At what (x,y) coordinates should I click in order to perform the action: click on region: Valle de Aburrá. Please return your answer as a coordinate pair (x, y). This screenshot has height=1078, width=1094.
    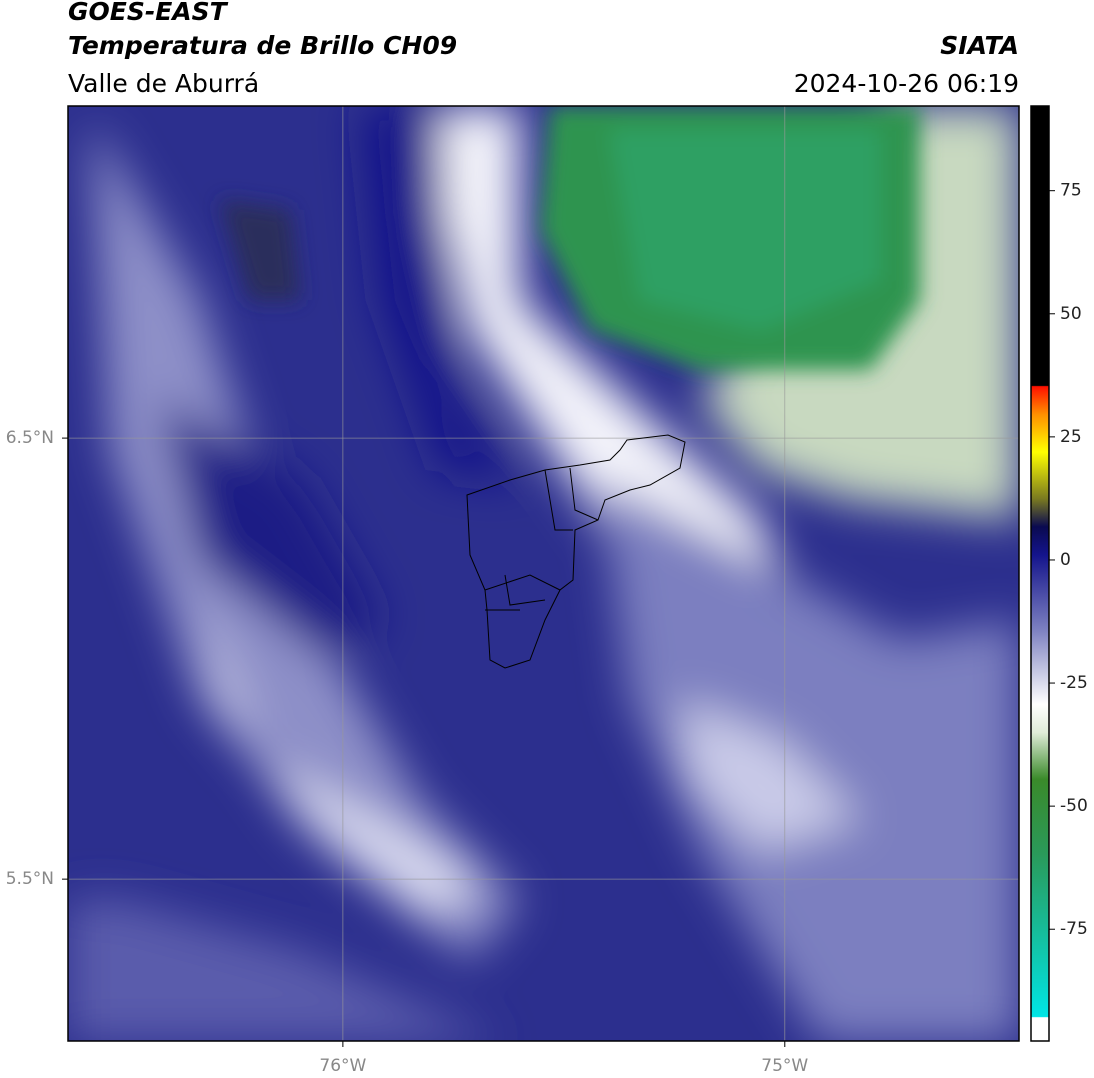
    Looking at the image, I should click on (163, 83).